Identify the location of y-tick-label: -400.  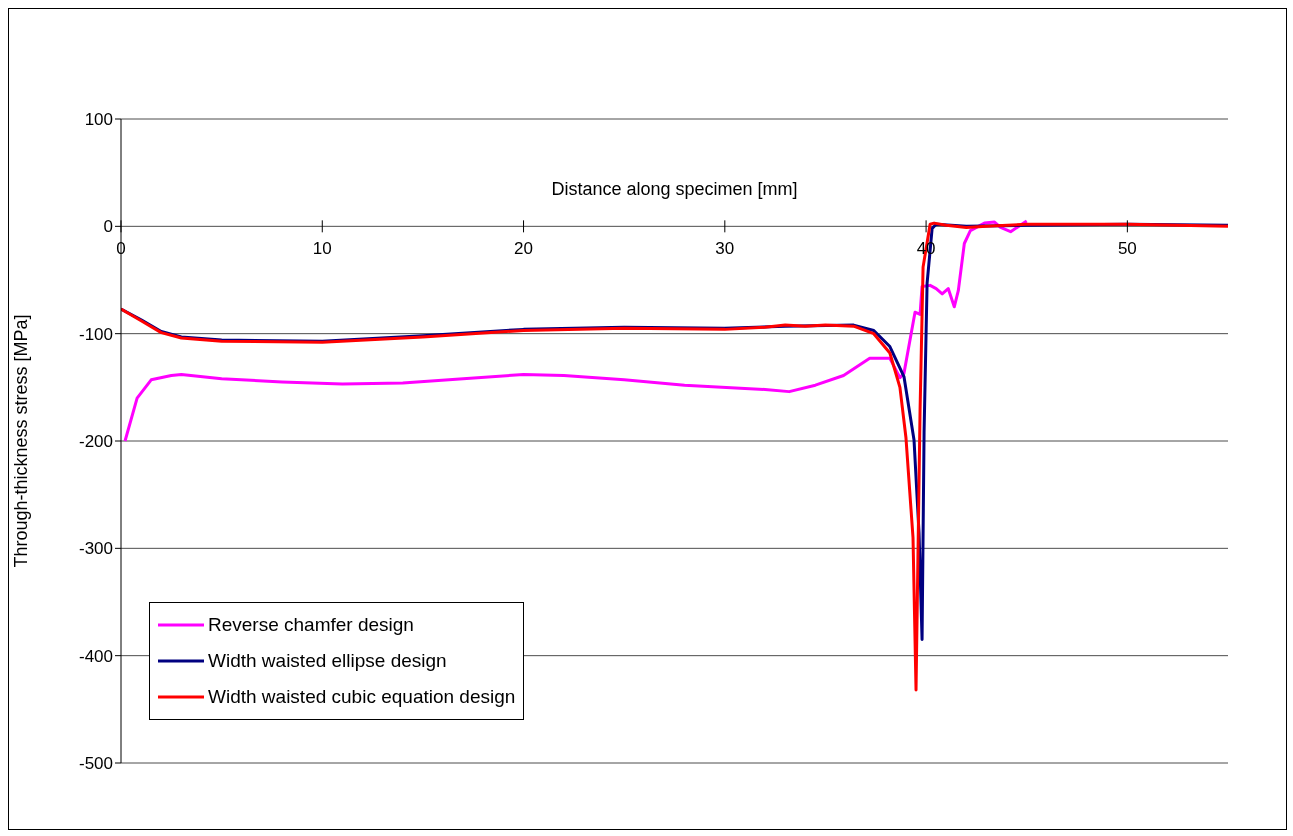
(95, 656).